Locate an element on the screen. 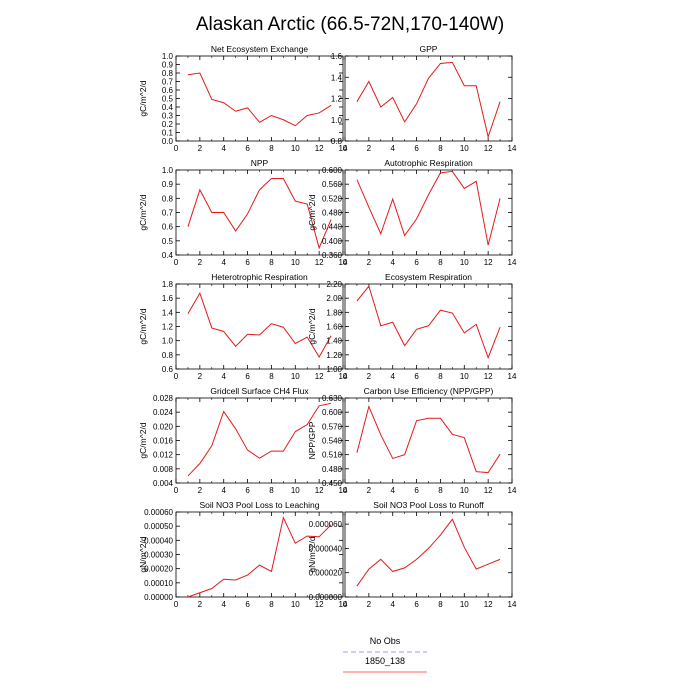  y-tick-label: 1.6 is located at coordinates (337, 56).